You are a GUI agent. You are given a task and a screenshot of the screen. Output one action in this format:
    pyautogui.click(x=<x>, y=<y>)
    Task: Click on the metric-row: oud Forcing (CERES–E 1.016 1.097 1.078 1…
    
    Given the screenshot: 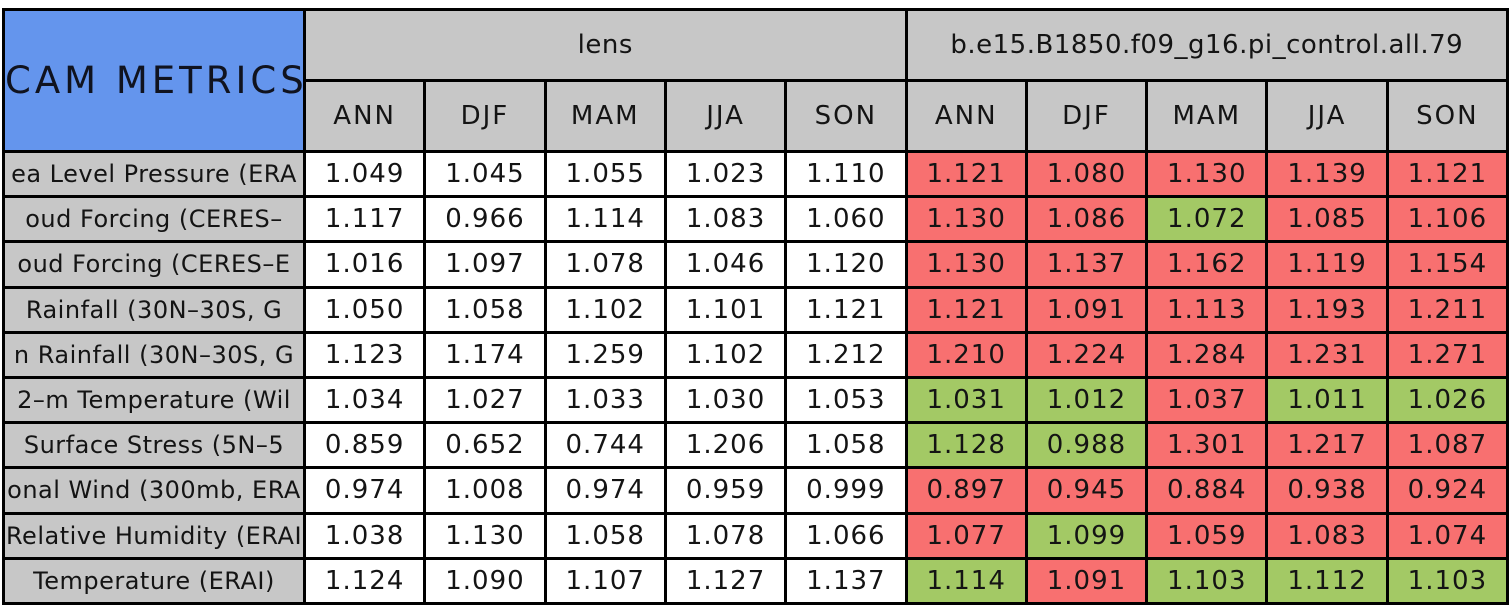 What is the action you would take?
    pyautogui.click(x=756, y=264)
    